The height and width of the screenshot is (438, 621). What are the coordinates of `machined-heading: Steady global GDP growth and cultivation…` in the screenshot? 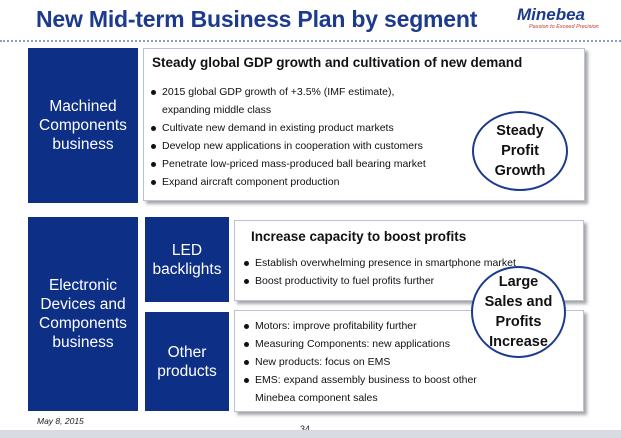 It's located at (337, 62).